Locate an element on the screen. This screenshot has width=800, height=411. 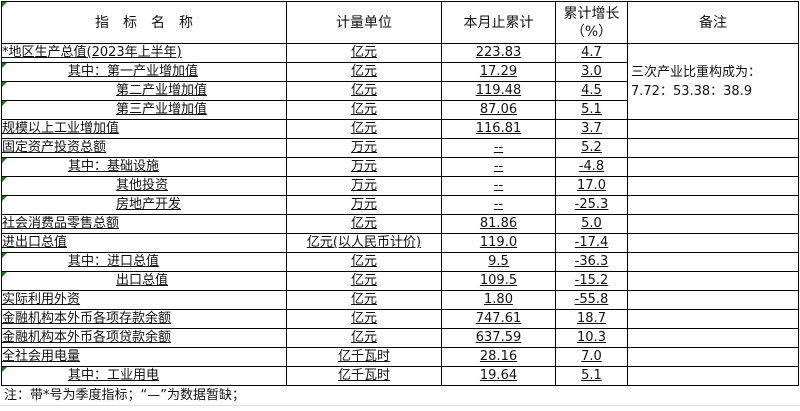
cumulative-value-cell: 116.81 is located at coordinates (498, 129).